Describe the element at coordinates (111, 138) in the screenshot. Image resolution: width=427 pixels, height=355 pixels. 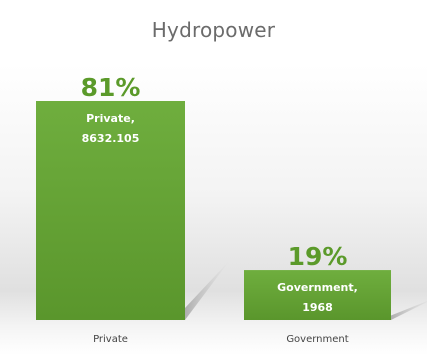
I see `data-label: 8632.105` at that location.